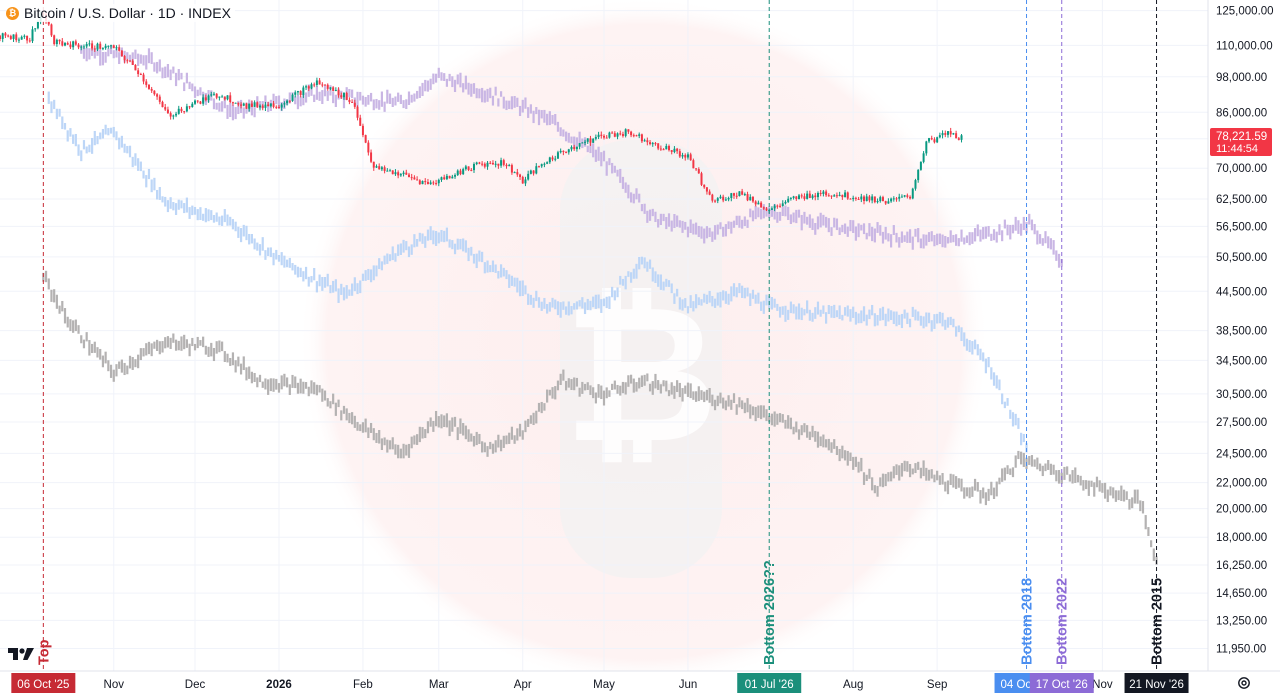  I want to click on y-tick-label: 27,500.00, so click(1241, 423).